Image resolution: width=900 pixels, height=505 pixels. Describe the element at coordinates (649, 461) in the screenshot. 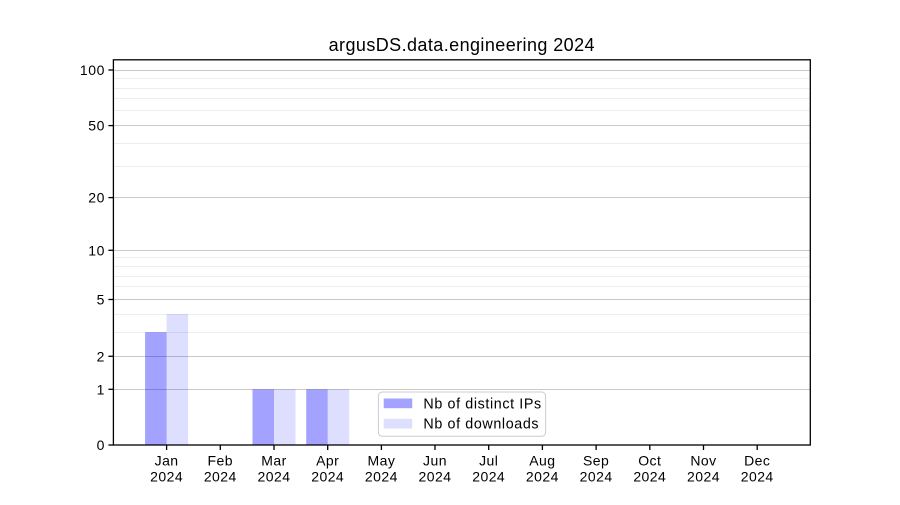

I see `svg-text: Oct` at that location.